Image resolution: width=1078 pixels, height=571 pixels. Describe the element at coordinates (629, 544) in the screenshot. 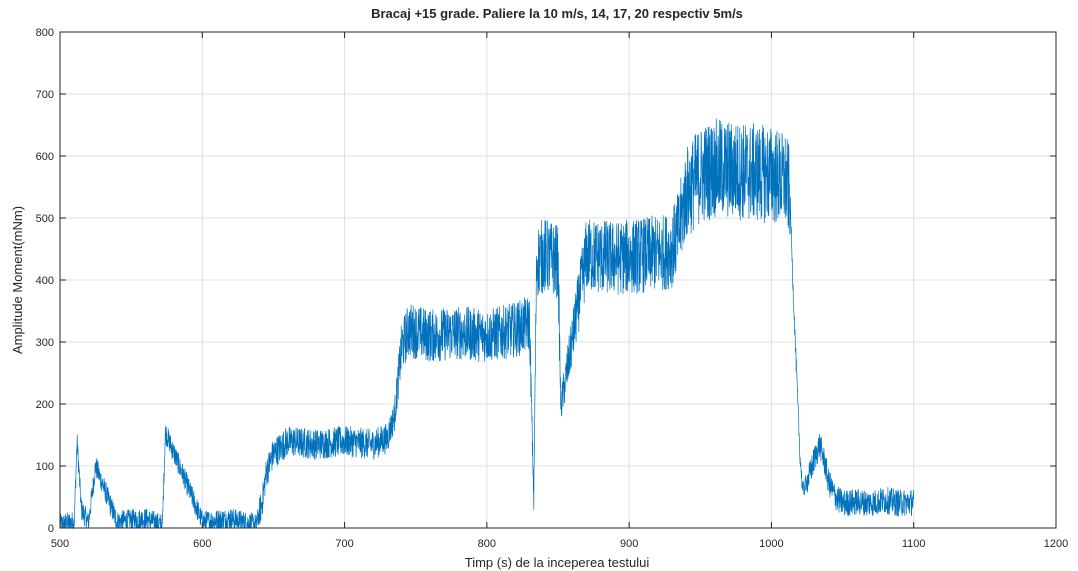

I see `x-tick-label: 900` at that location.